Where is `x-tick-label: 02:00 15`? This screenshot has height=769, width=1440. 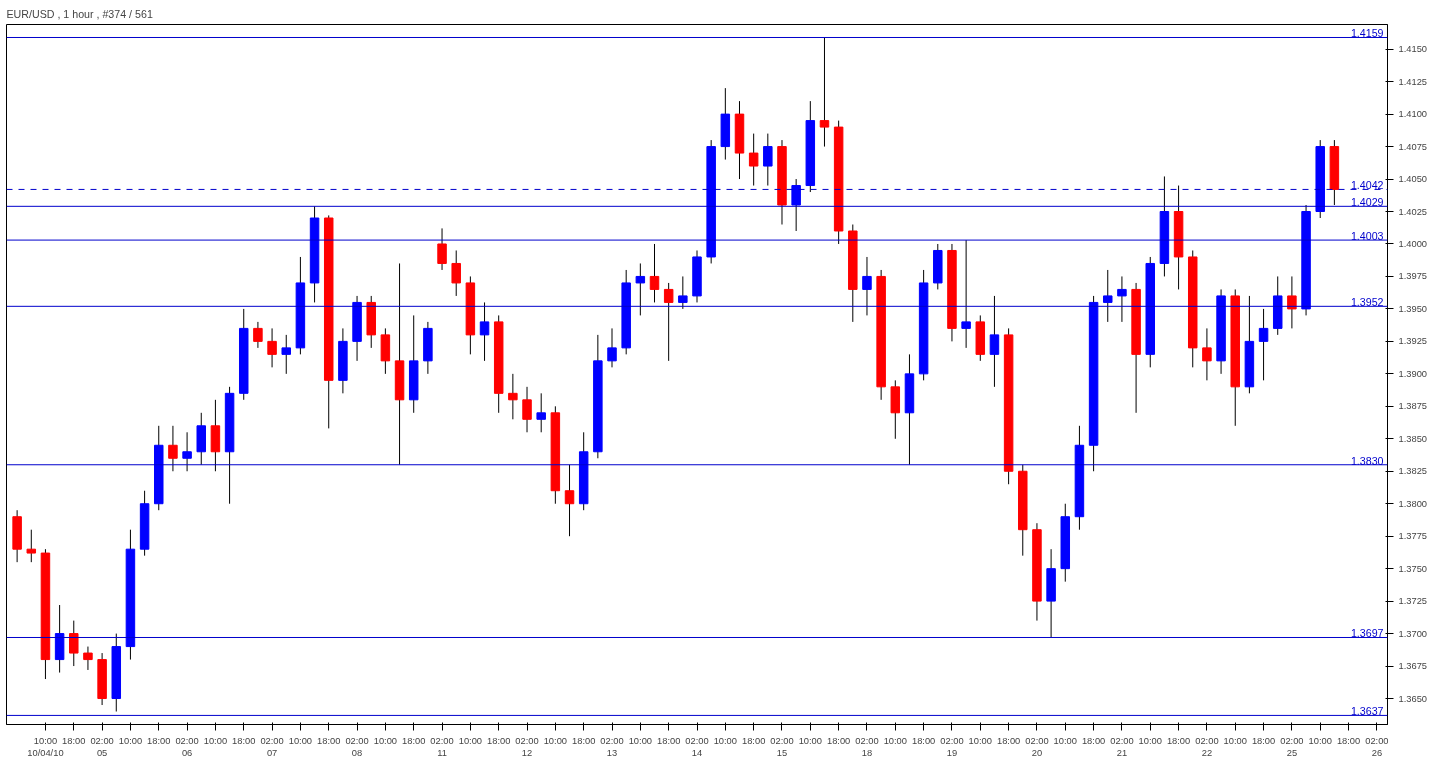 x-tick-label: 02:00 15 is located at coordinates (782, 746).